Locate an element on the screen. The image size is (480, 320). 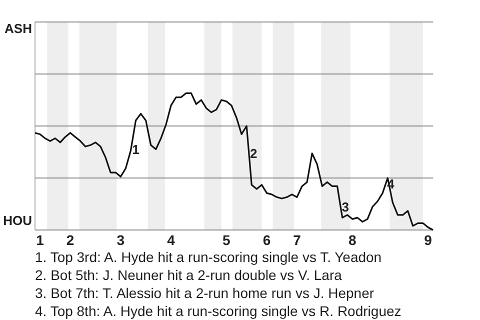
annotation: 3 is located at coordinates (345, 207).